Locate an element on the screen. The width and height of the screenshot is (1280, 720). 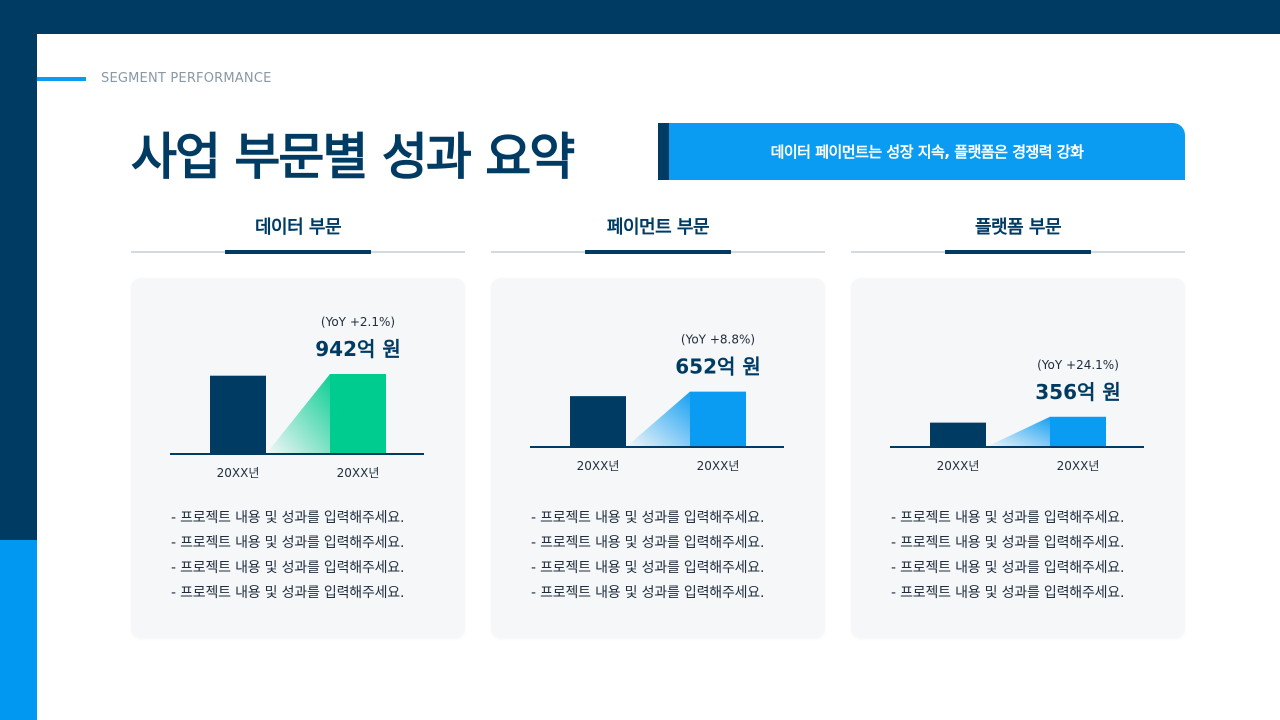
yoy-label: (YoY +2.1%) is located at coordinates (358, 322).